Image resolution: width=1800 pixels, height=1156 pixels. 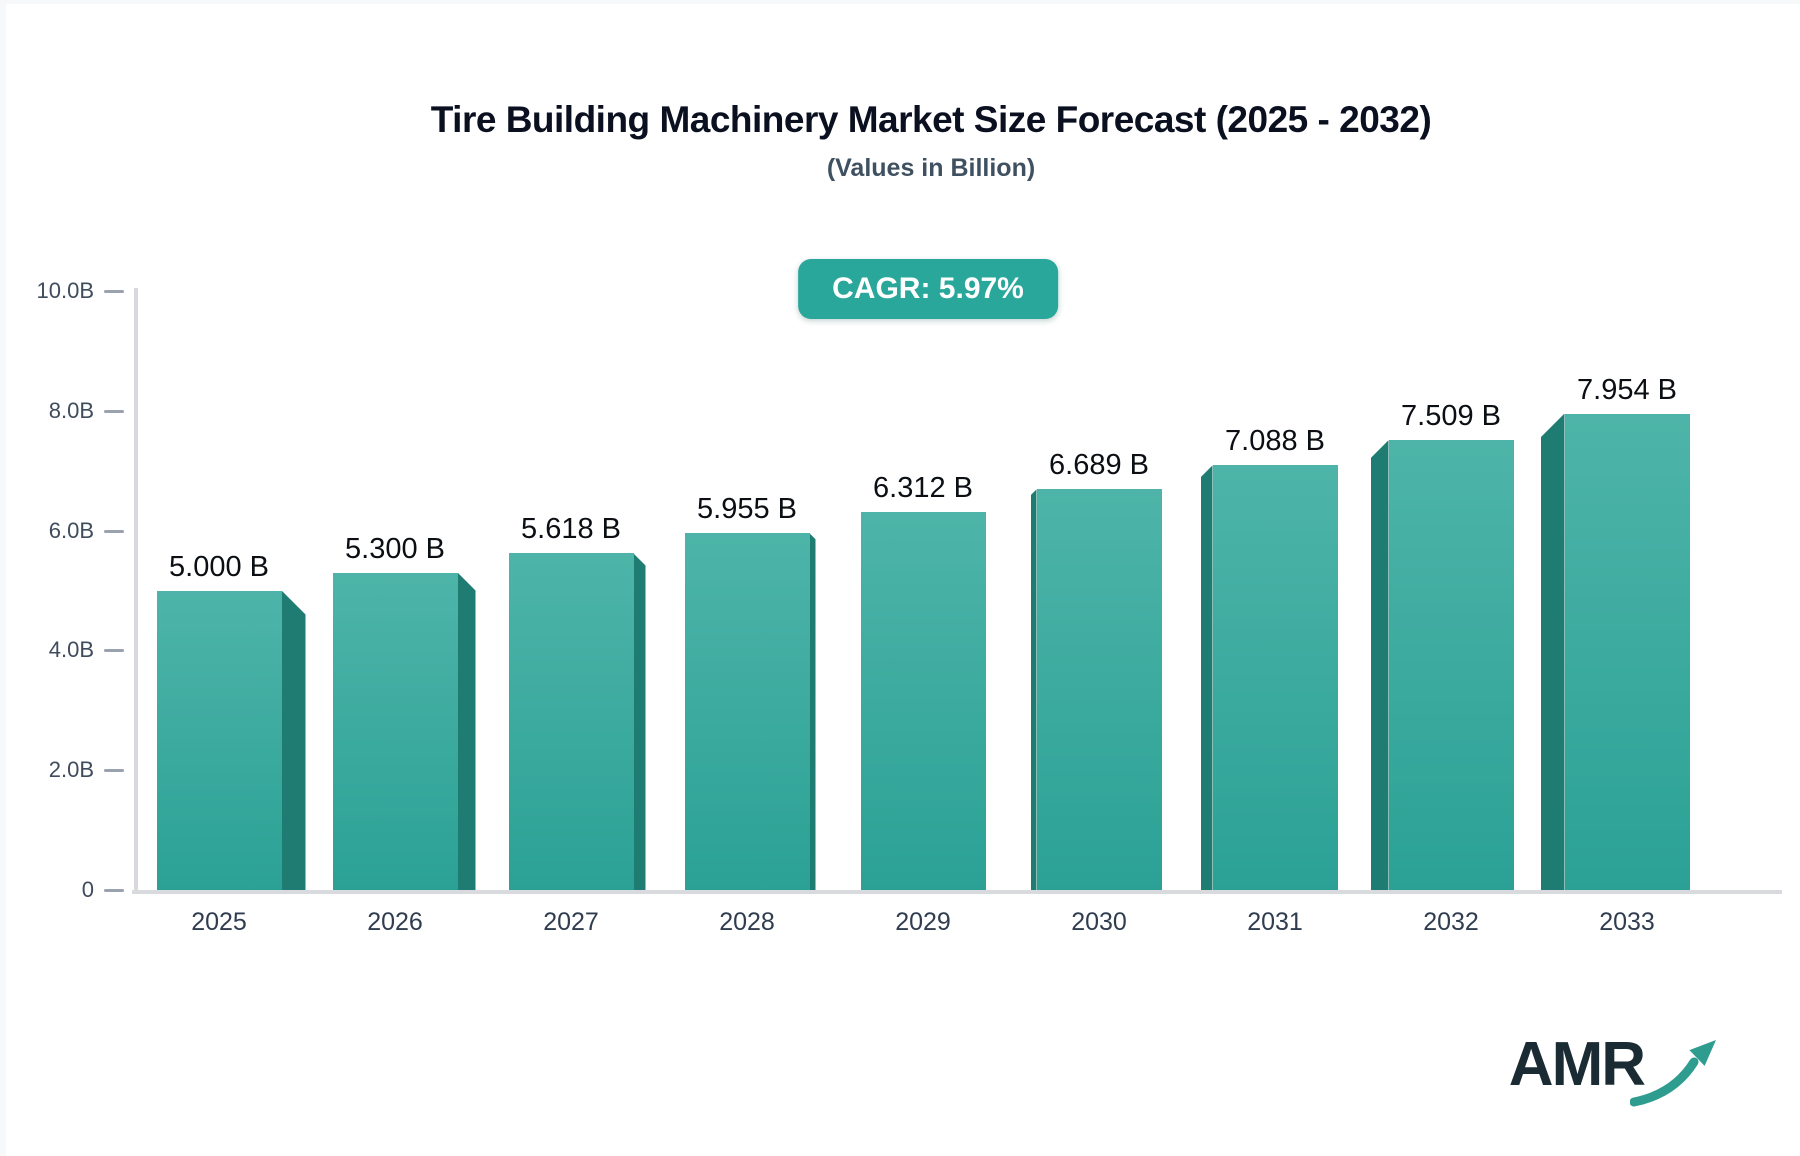 I want to click on amr-logo: AMR, so click(x=1615, y=1071).